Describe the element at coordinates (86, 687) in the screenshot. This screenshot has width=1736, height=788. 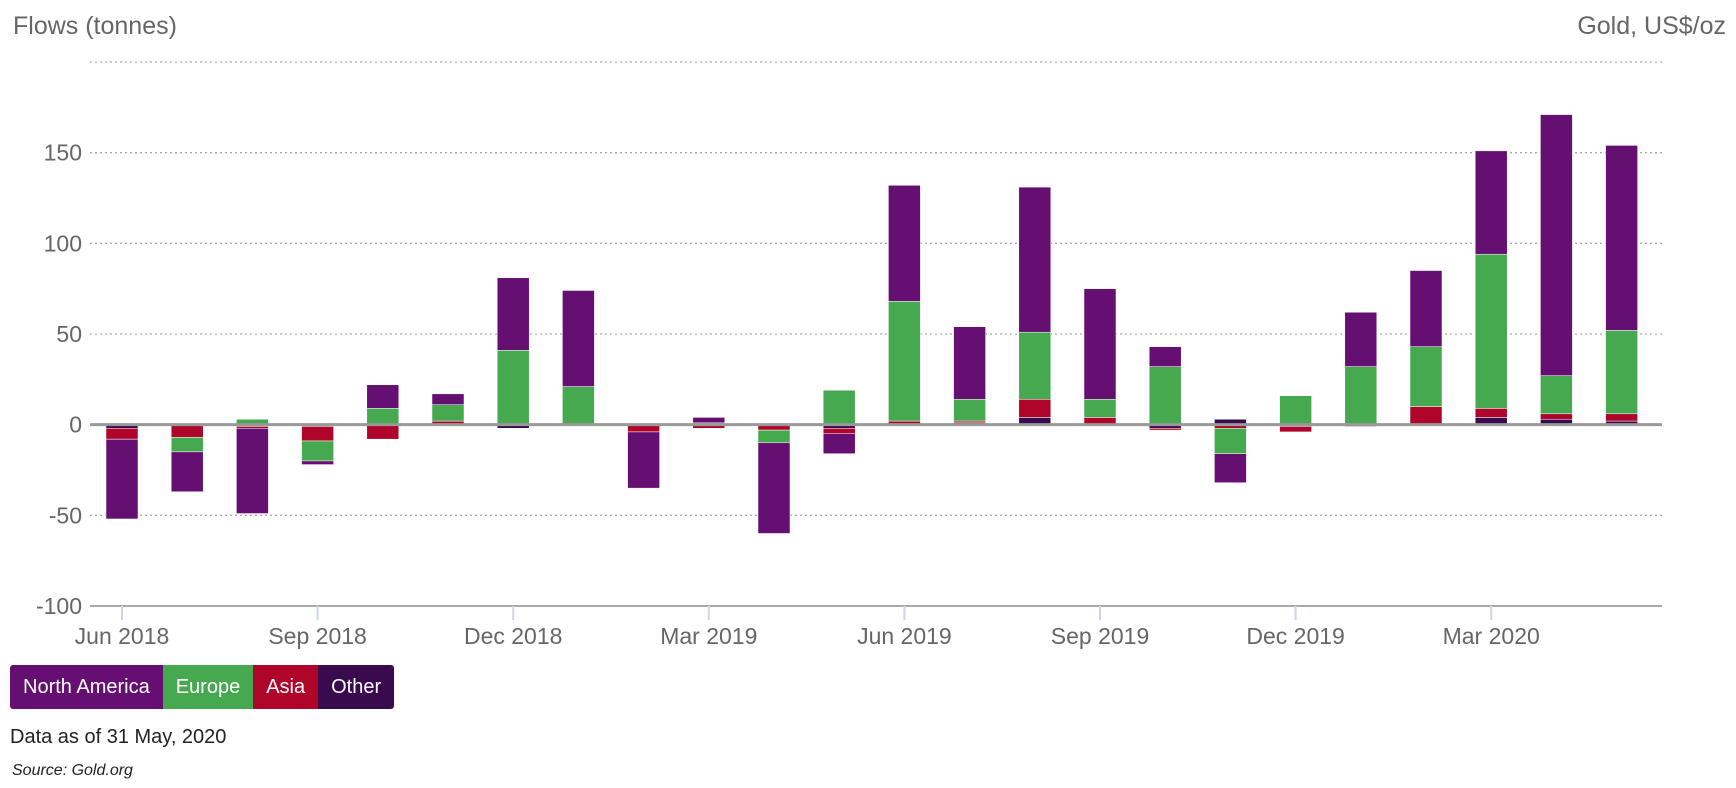
I see `legend-item-north-america: North America` at that location.